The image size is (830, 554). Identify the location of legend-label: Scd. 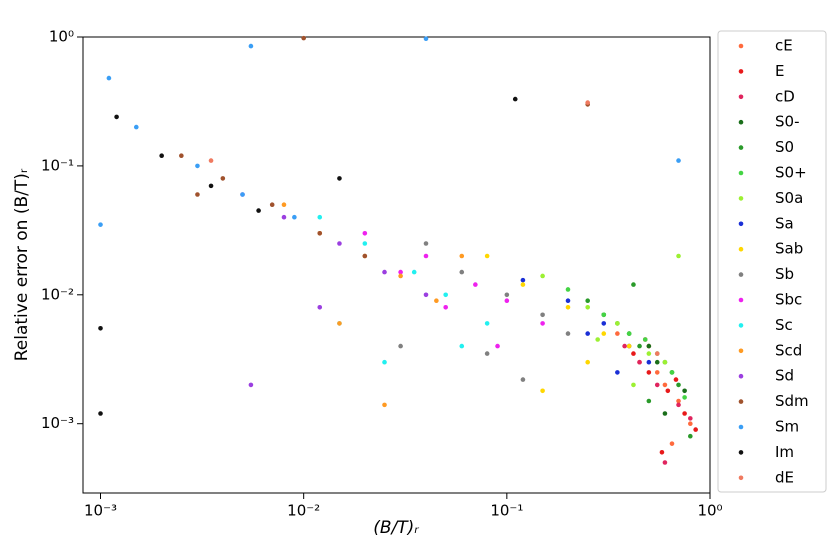
(788, 350).